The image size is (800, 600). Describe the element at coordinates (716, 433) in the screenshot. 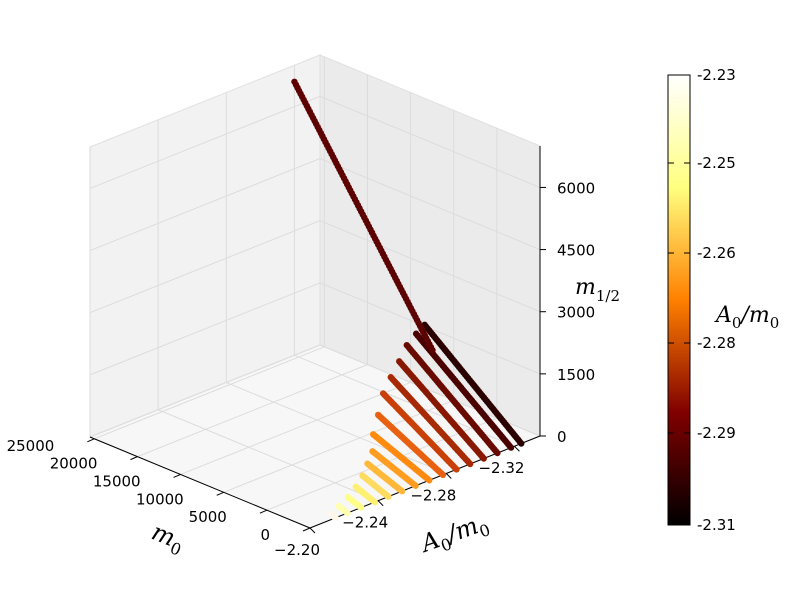

I see `colorbar-tick-label: -2.29` at that location.